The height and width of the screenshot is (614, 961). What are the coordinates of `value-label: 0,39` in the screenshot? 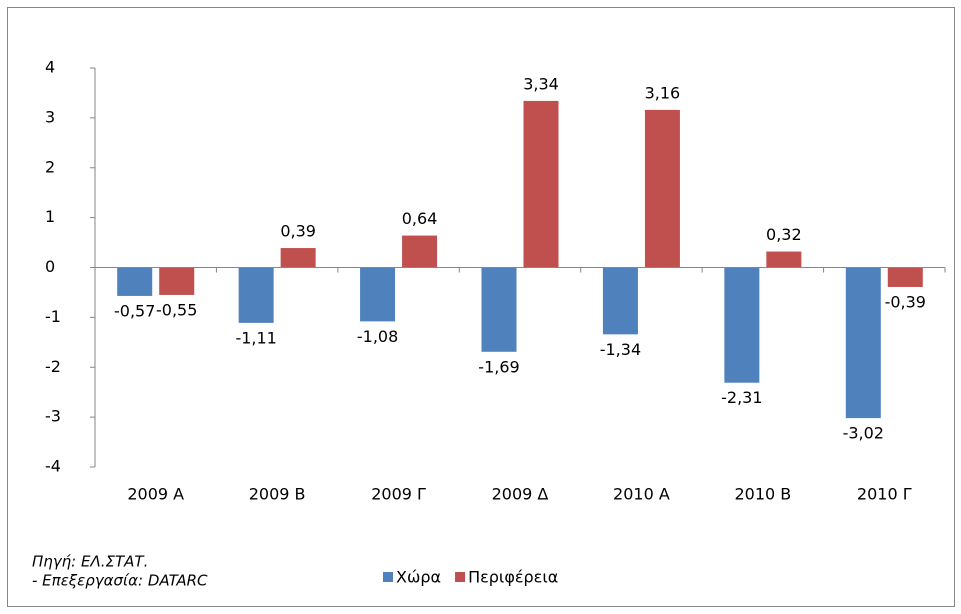 It's located at (298, 231).